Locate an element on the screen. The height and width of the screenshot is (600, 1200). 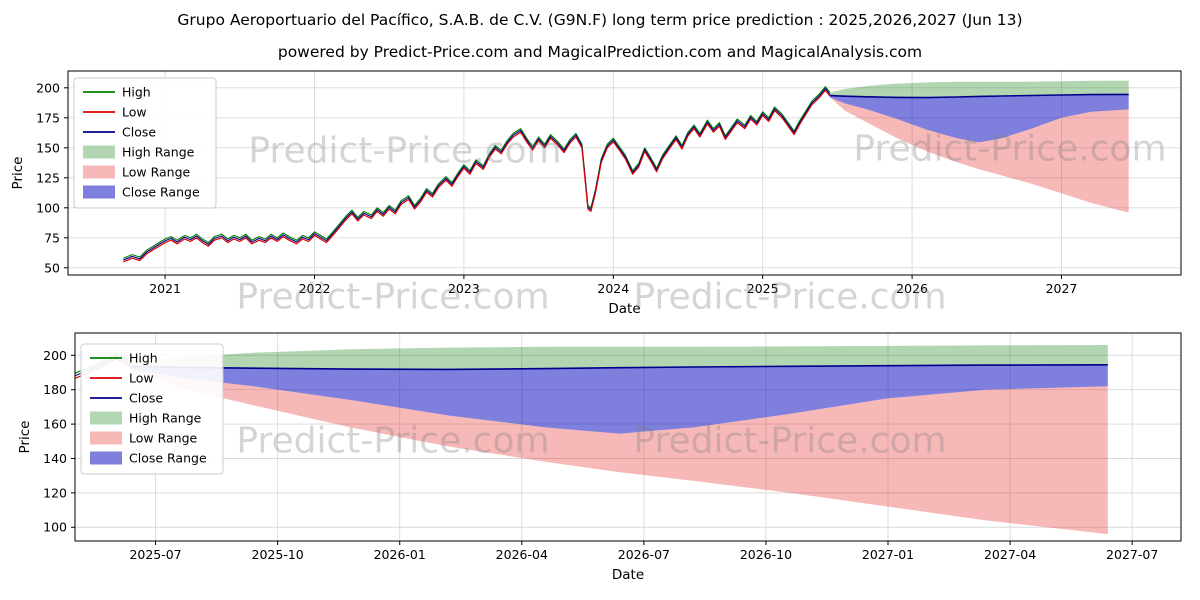
main-chart-close-line-pred is located at coordinates (979, 96).